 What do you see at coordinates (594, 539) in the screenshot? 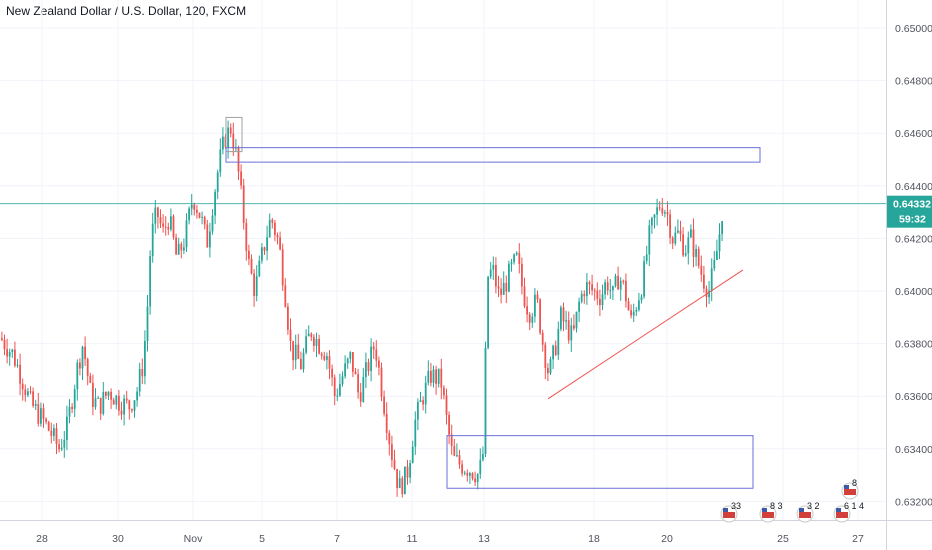
I see `x-tick-label: 18` at bounding box center [594, 539].